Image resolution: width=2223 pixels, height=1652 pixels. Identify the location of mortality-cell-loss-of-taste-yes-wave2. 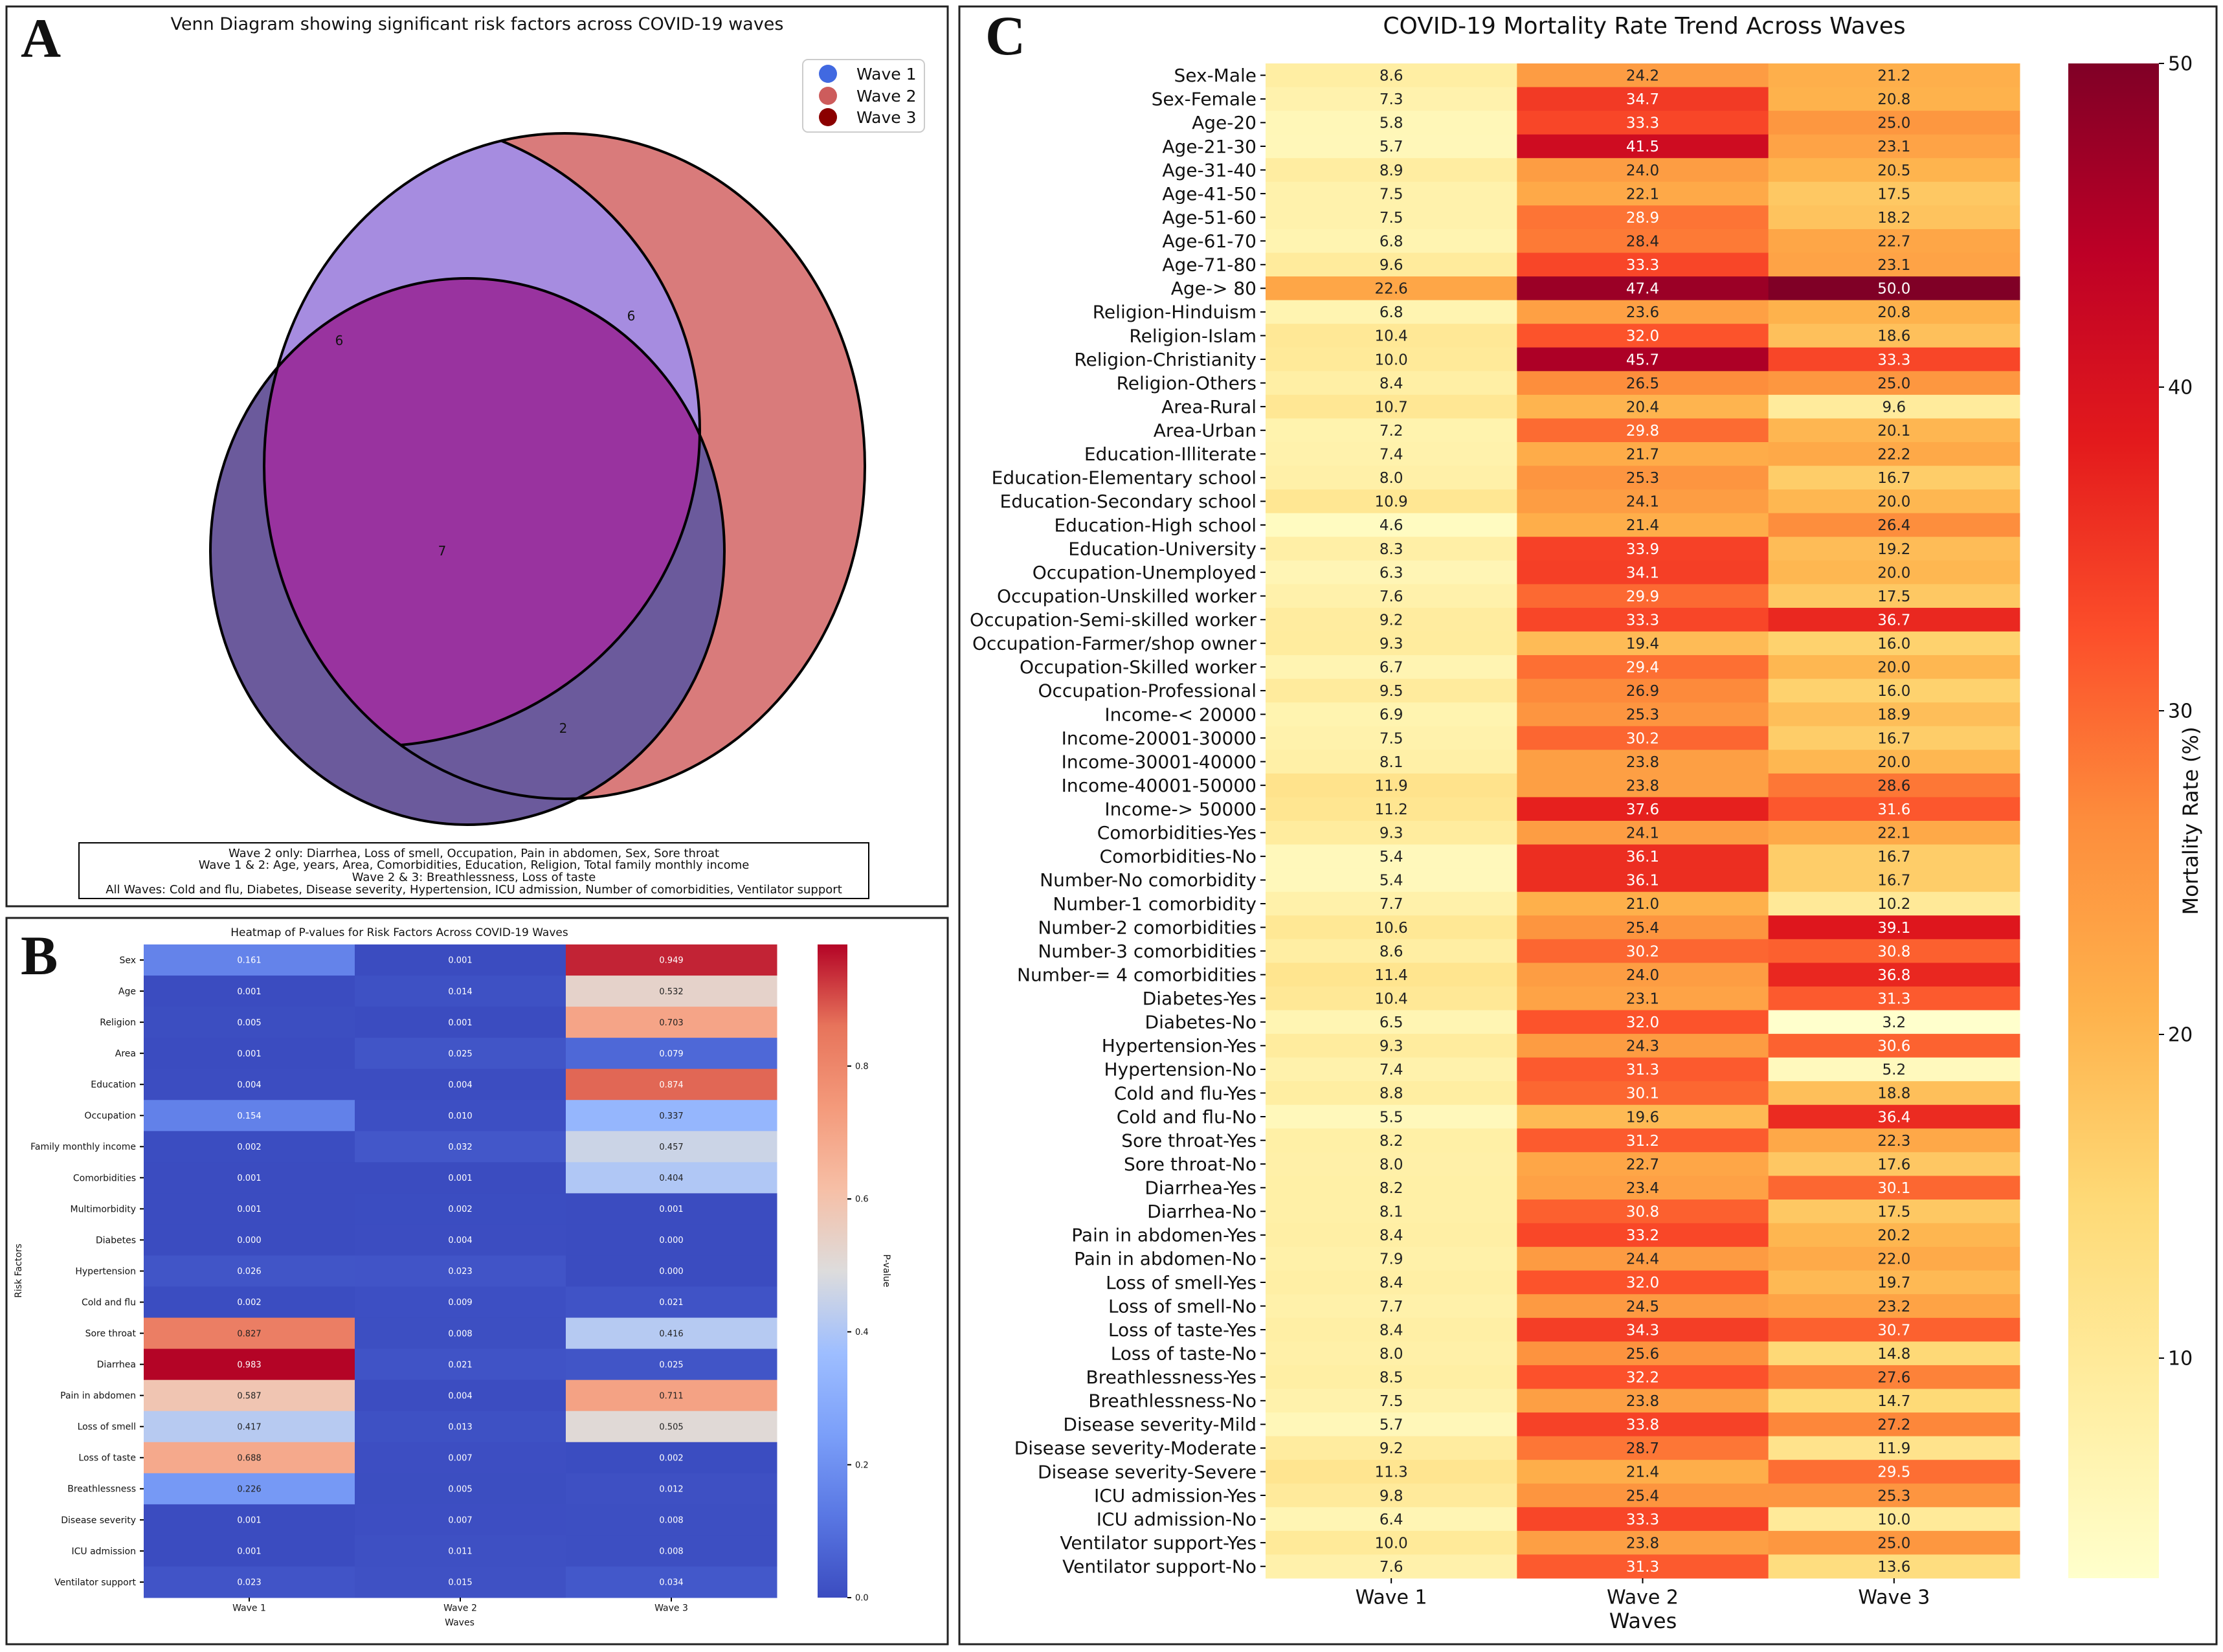
(1643, 1329).